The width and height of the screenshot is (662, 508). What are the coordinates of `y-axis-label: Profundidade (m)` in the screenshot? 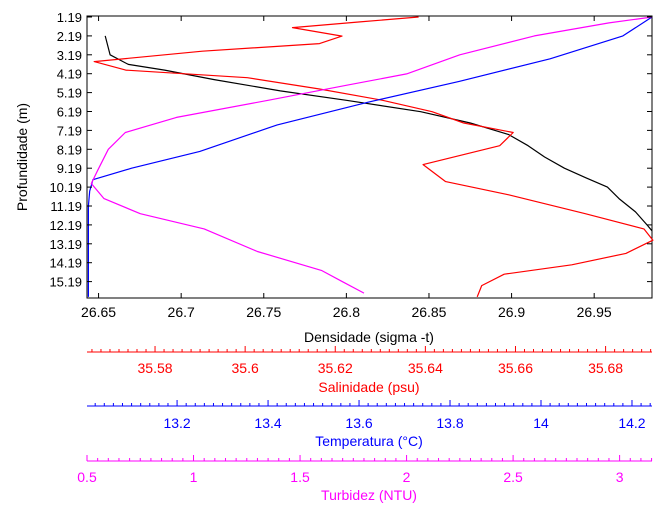 It's located at (22, 157).